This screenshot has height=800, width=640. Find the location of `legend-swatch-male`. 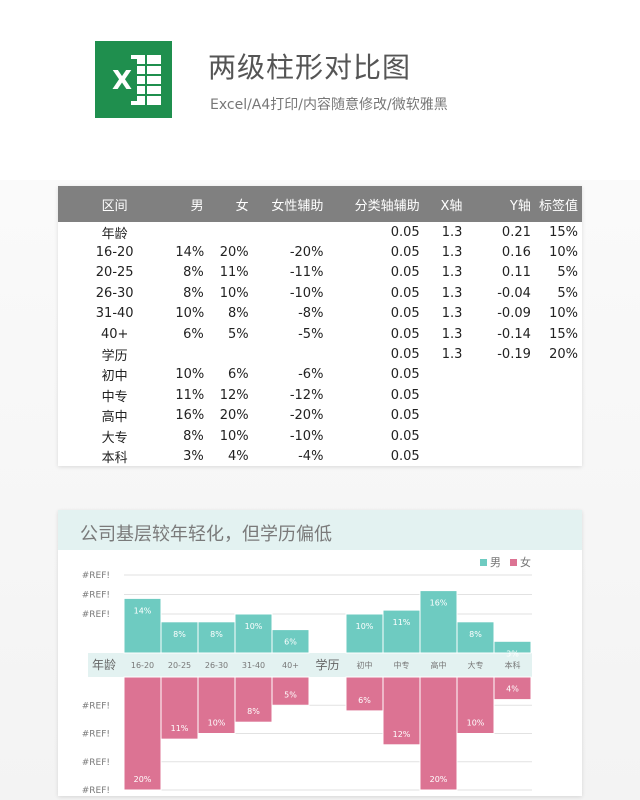

legend-swatch-male is located at coordinates (483, 562).